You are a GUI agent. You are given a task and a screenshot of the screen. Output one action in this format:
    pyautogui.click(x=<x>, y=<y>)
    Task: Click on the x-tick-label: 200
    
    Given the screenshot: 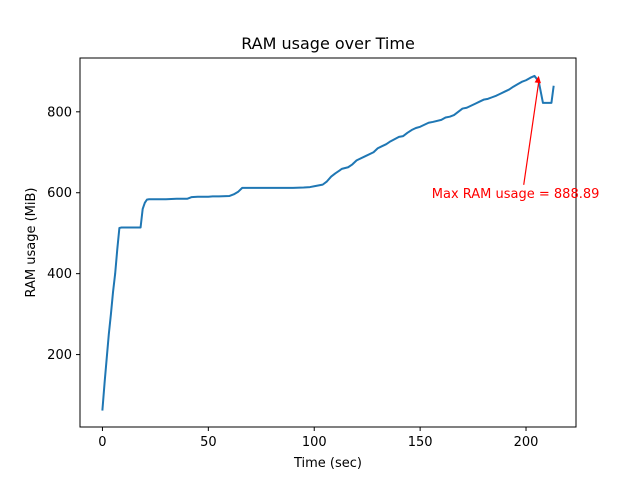 What is the action you would take?
    pyautogui.click(x=526, y=442)
    